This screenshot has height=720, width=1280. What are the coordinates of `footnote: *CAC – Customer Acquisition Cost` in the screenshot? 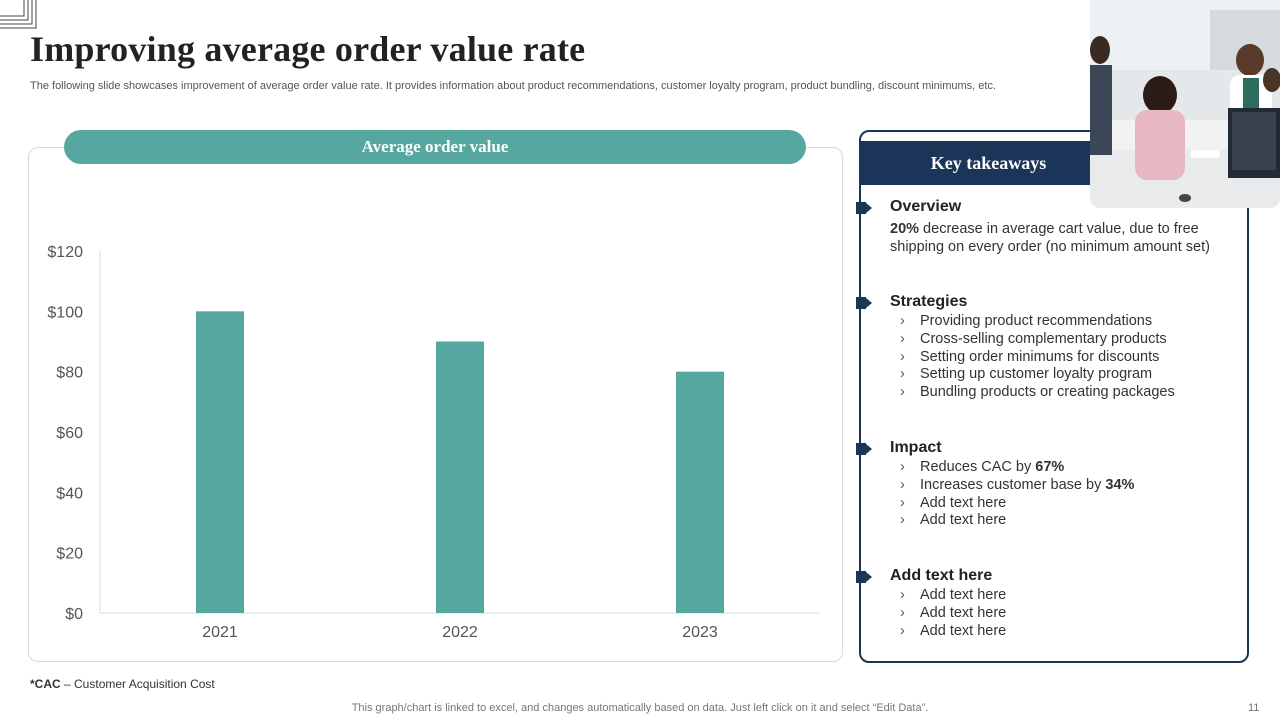 It's located at (122, 684).